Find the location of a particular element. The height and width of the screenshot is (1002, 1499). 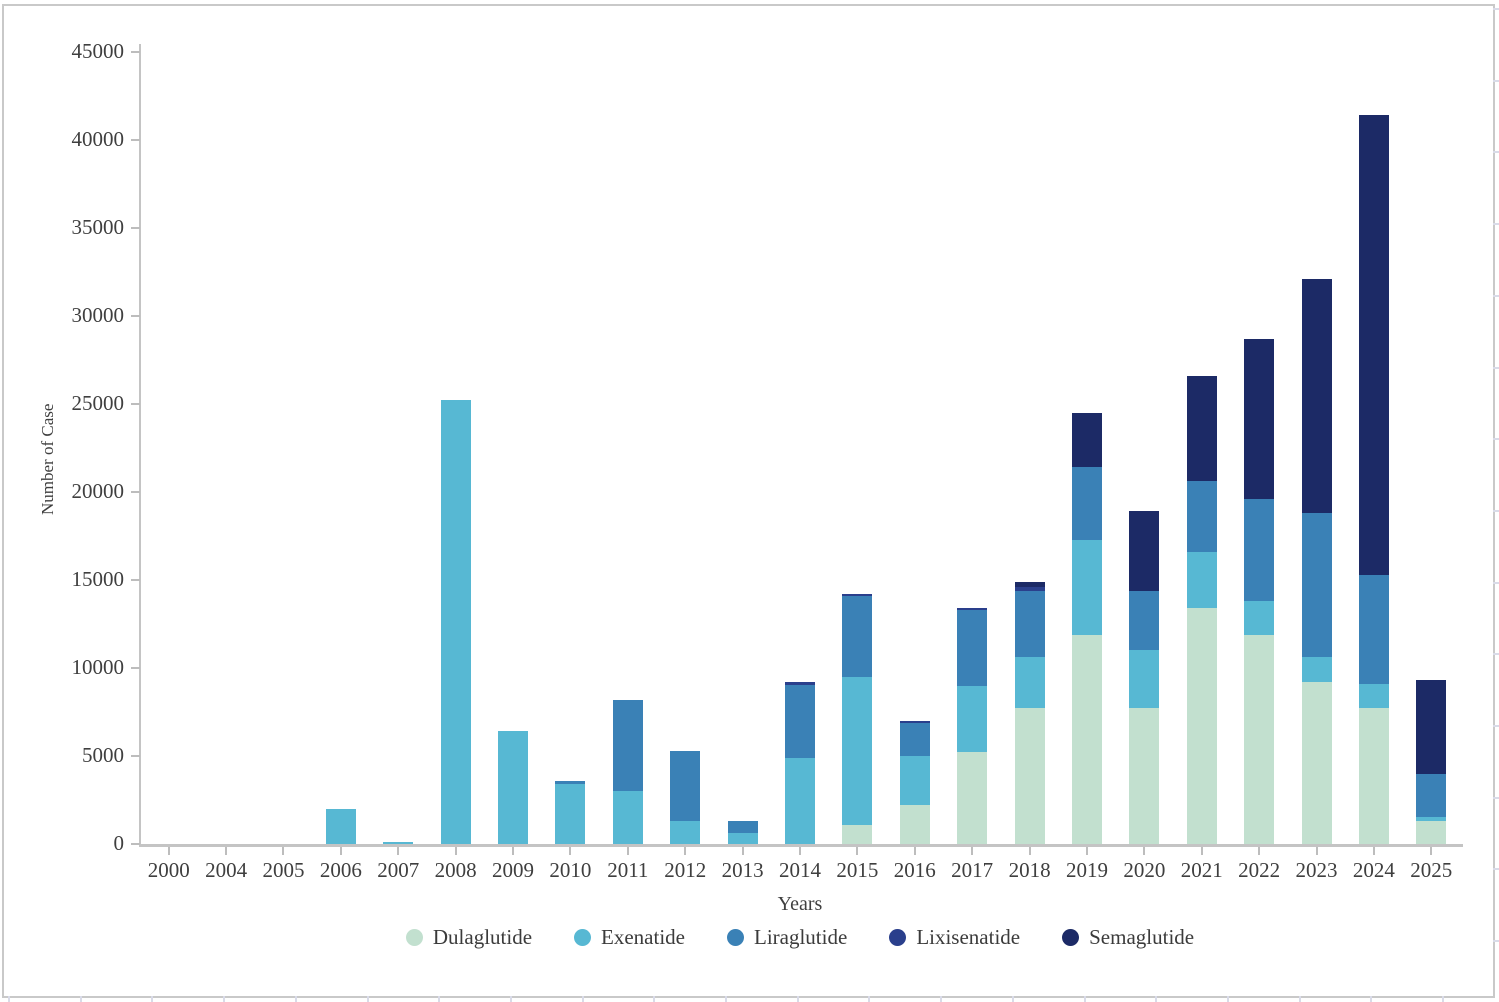

x-tick-label: 2012 is located at coordinates (685, 870).